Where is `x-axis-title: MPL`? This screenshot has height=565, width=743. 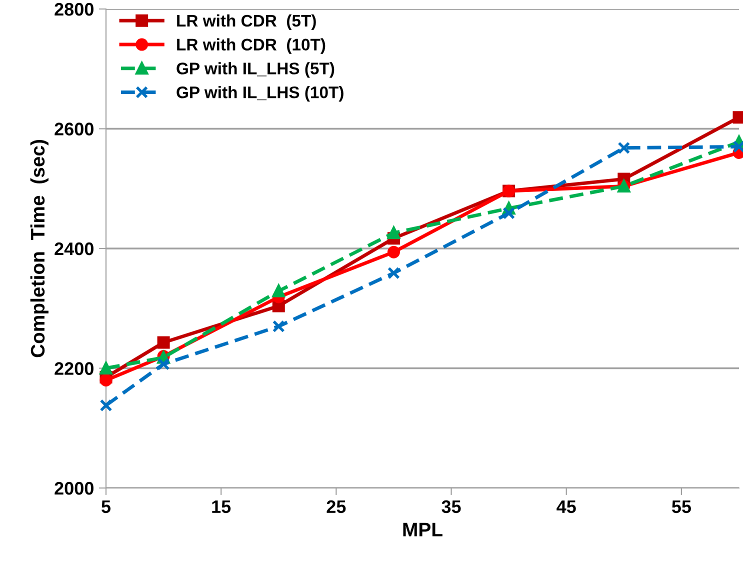 x-axis-title: MPL is located at coordinates (422, 529).